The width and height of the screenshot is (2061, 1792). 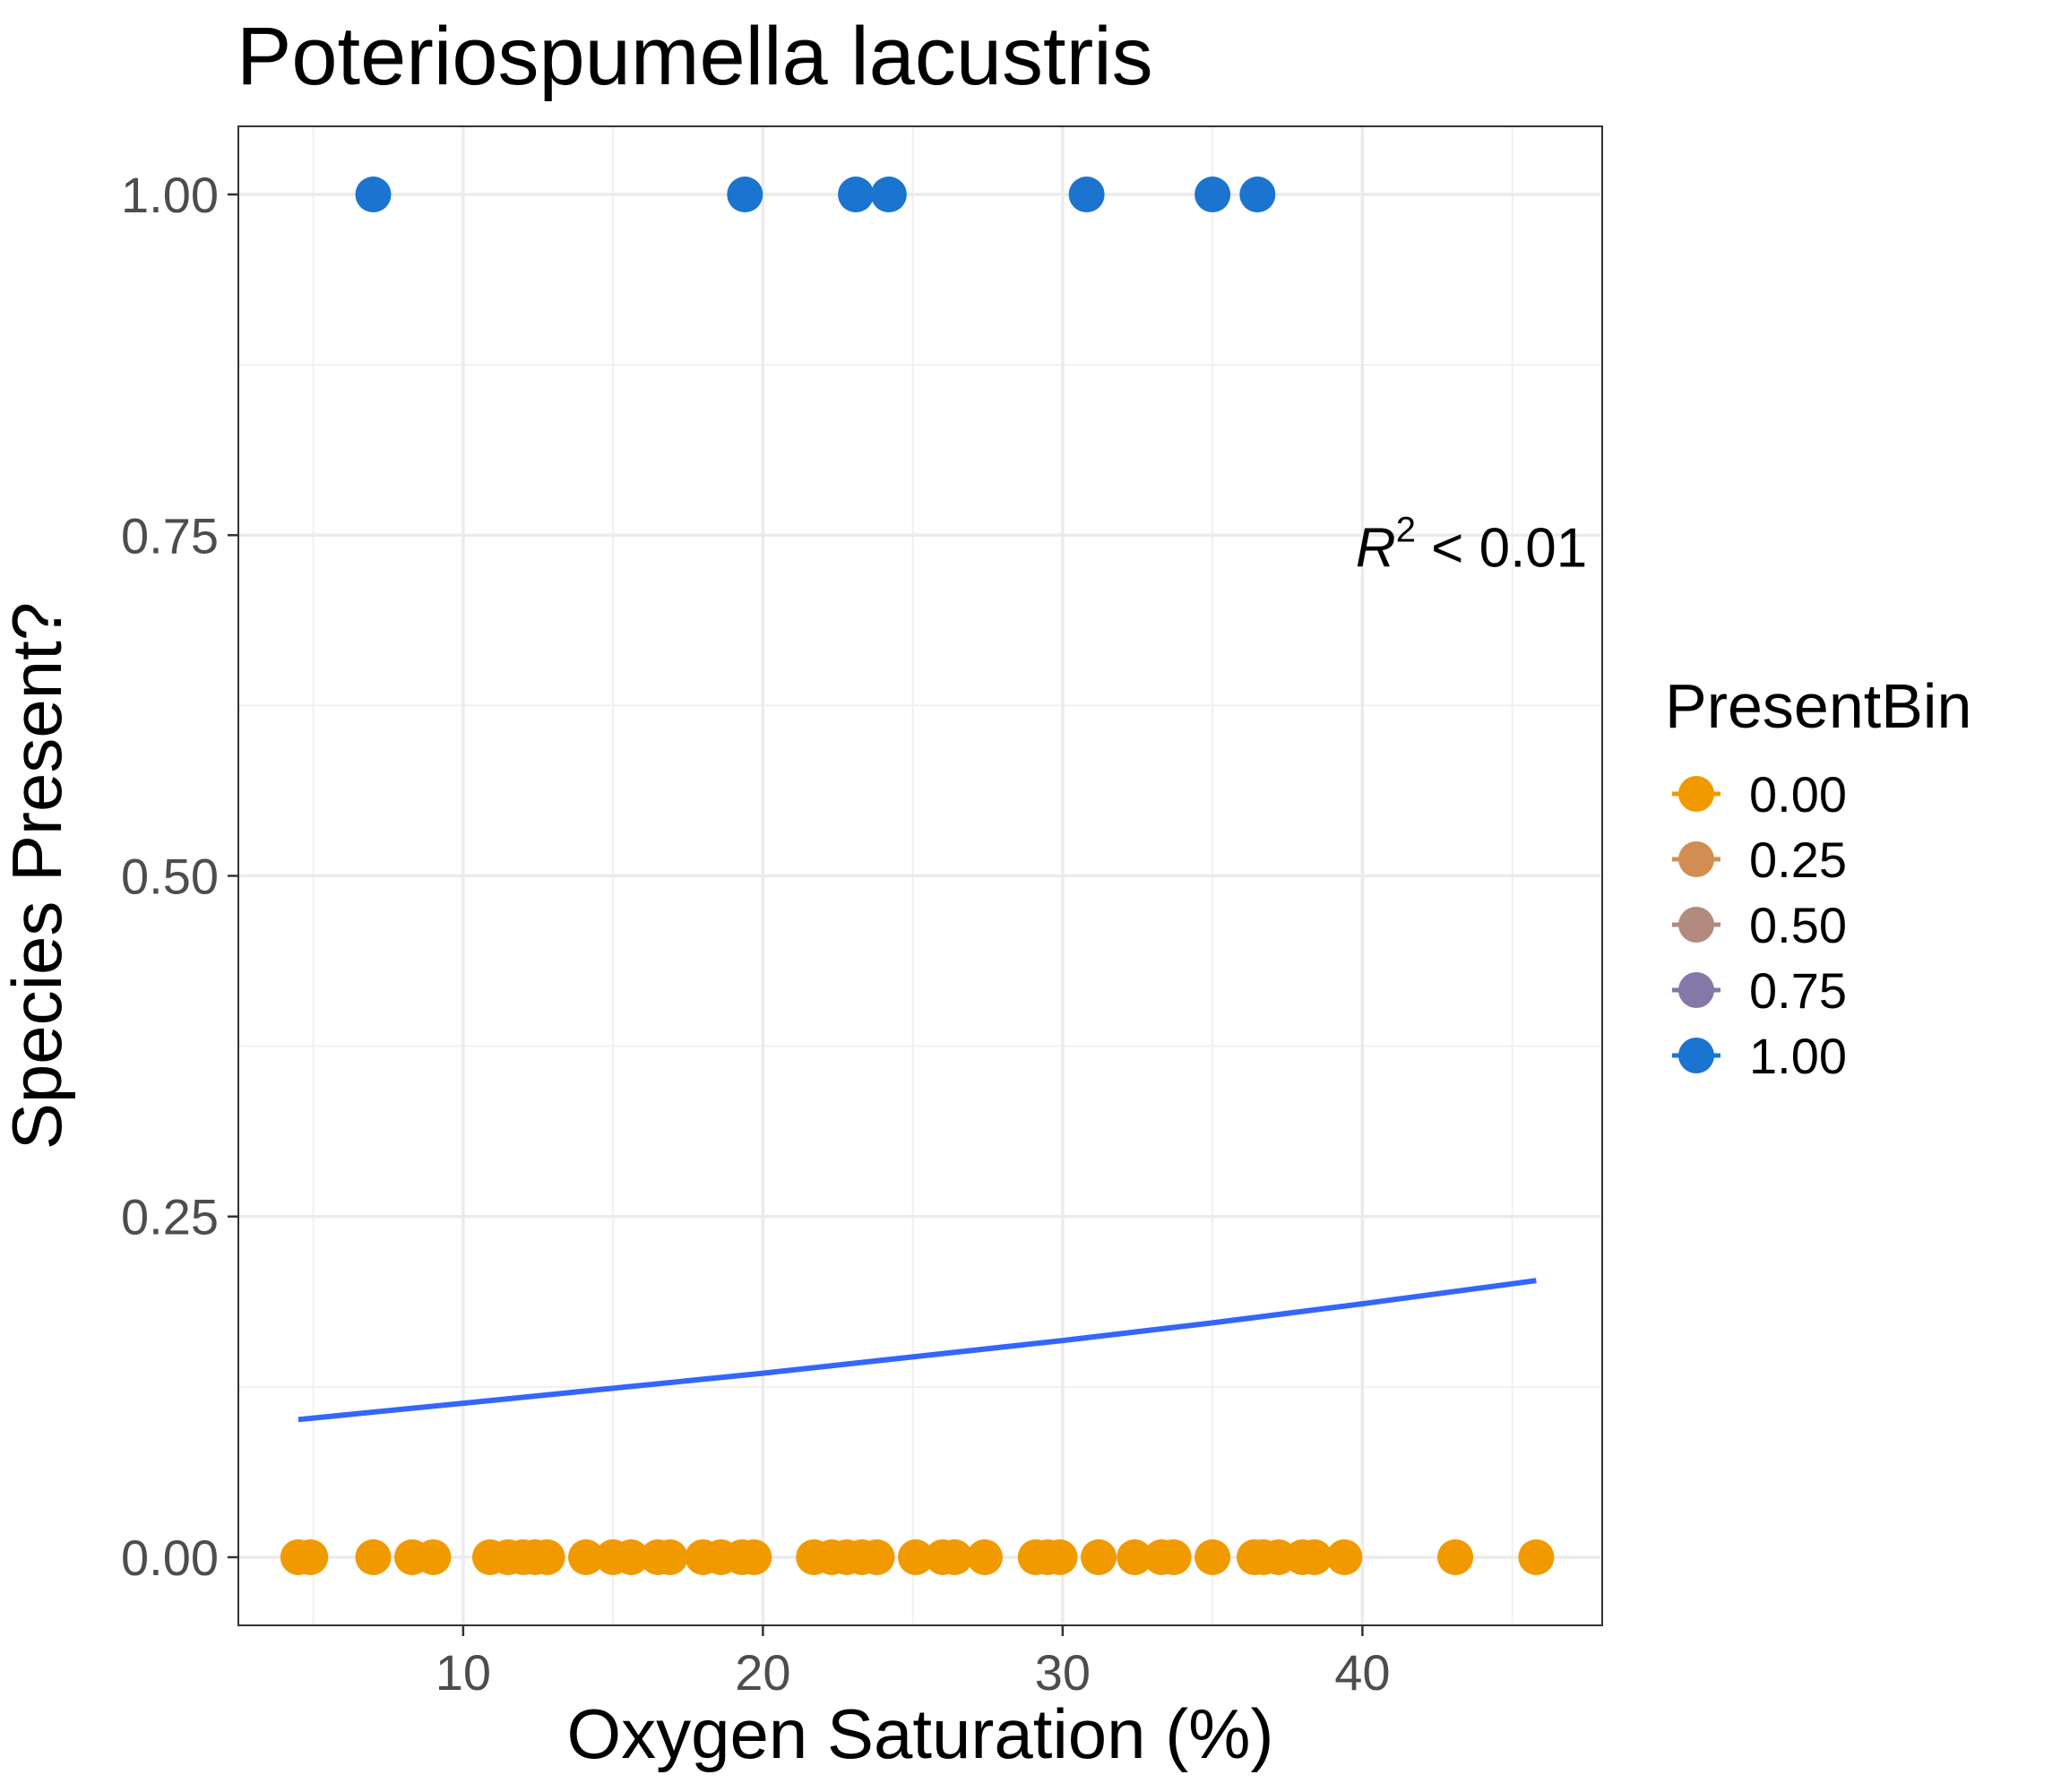 What do you see at coordinates (762, 1673) in the screenshot?
I see `x-tick-label: 20` at bounding box center [762, 1673].